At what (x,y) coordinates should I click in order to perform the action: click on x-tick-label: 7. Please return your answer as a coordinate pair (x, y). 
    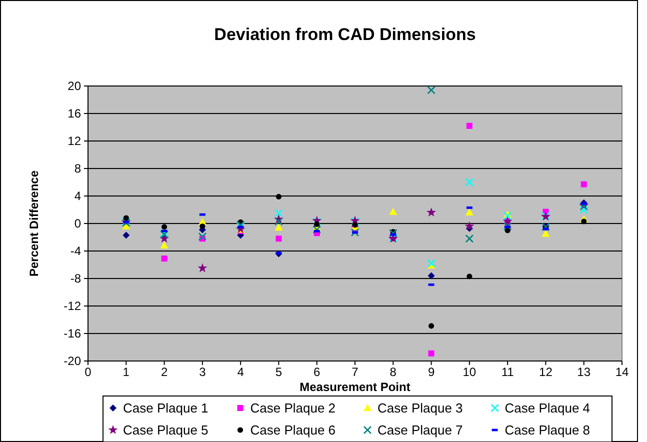
    Looking at the image, I should click on (355, 372).